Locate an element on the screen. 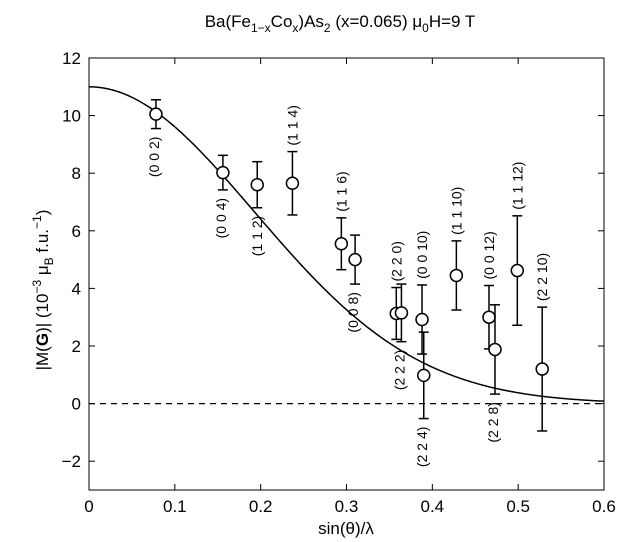 This screenshot has width=623, height=542. reflection-label: (0 0 12) is located at coordinates (489, 255).